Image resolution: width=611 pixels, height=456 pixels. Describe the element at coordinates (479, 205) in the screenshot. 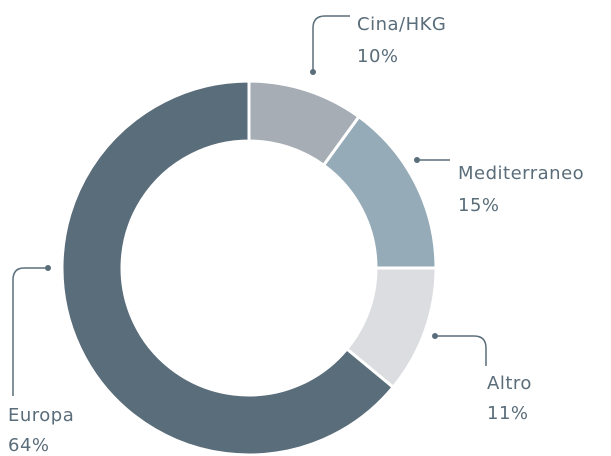

I see `segment-value-label: 15%` at that location.